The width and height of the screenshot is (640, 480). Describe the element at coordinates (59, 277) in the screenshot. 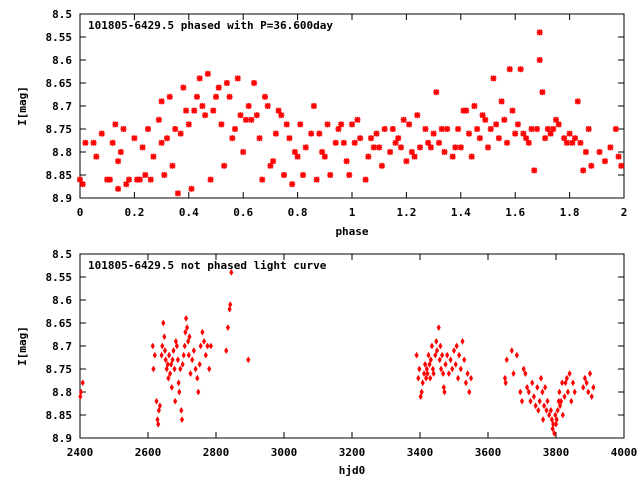

I see `y-tick-label: 8.55` at that location.